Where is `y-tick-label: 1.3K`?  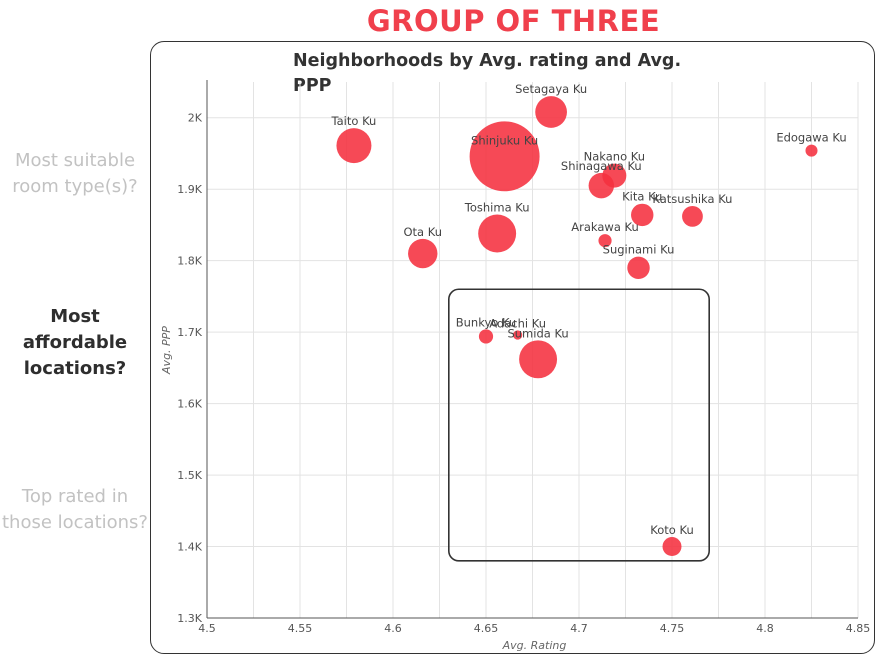 y-tick-label: 1.3K is located at coordinates (189, 618).